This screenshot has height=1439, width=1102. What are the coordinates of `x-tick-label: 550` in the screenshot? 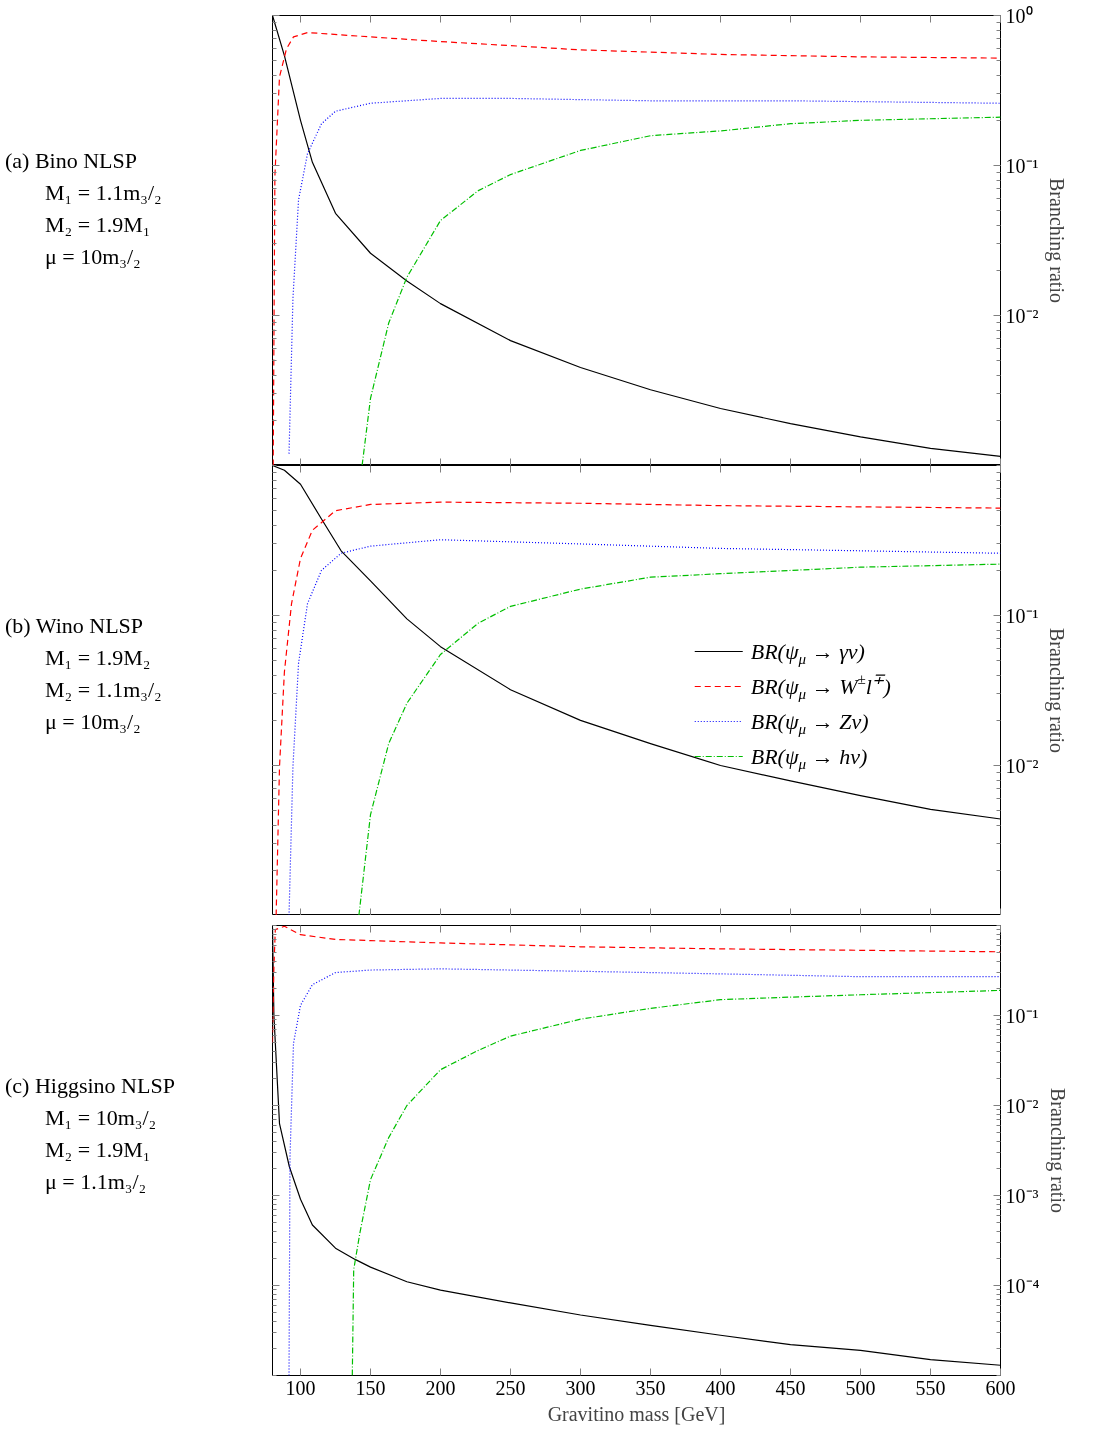 It's located at (930, 1387).